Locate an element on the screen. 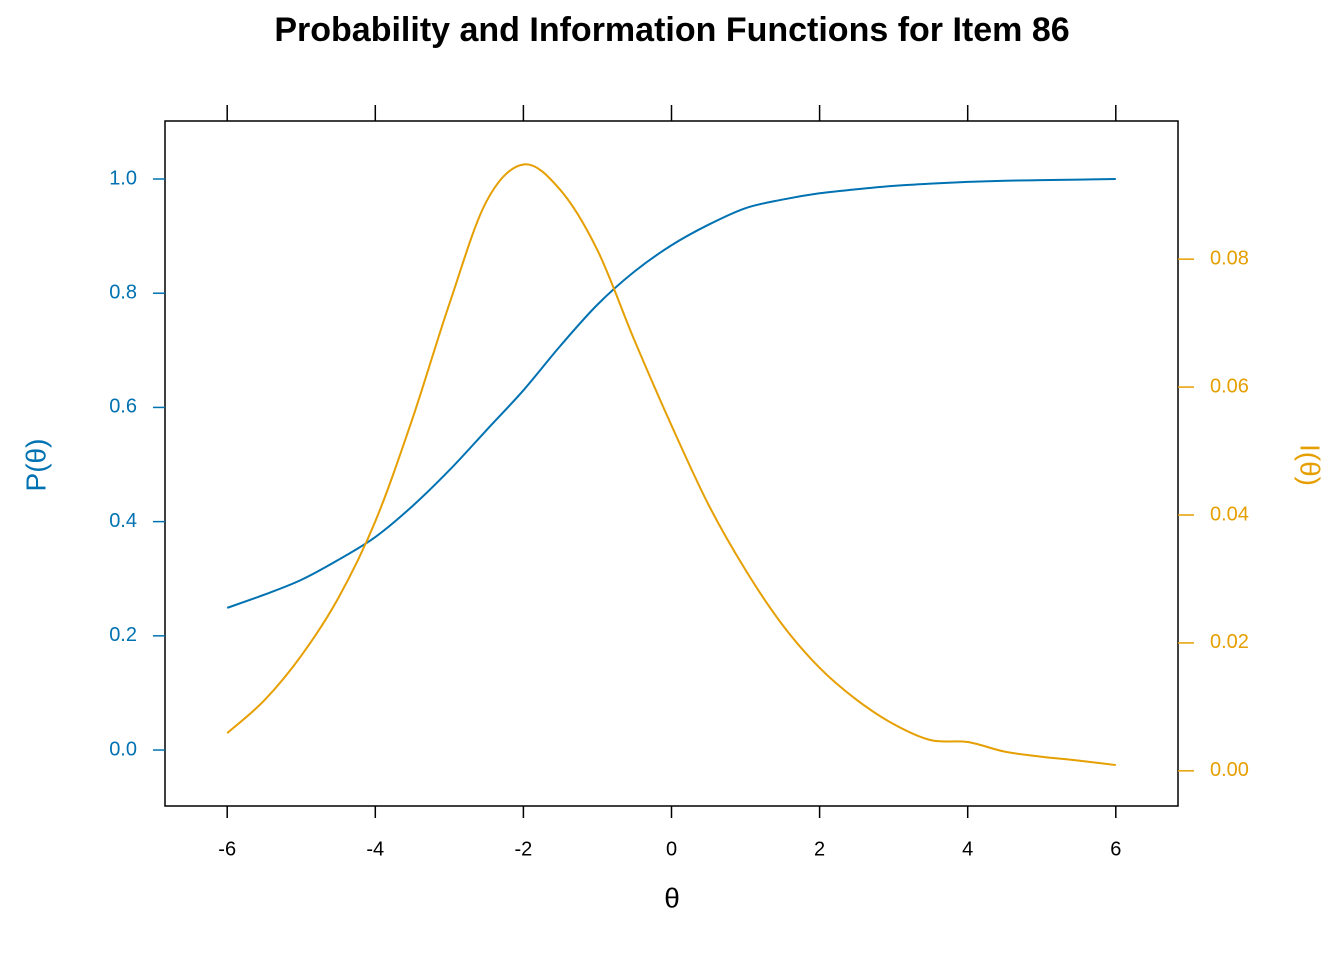  y2-tick-label: 0.08 is located at coordinates (1229, 258).